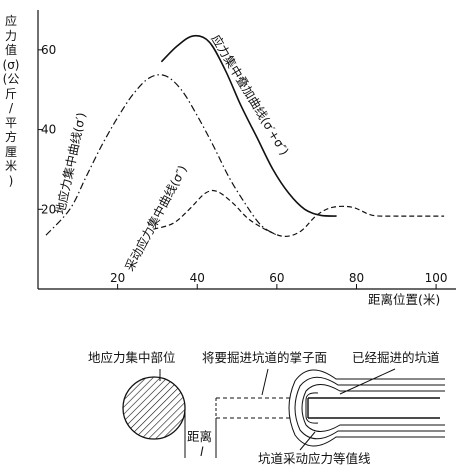 The image size is (476, 474). Describe the element at coordinates (436, 278) in the screenshot. I see `x-tick-label: 100` at that location.